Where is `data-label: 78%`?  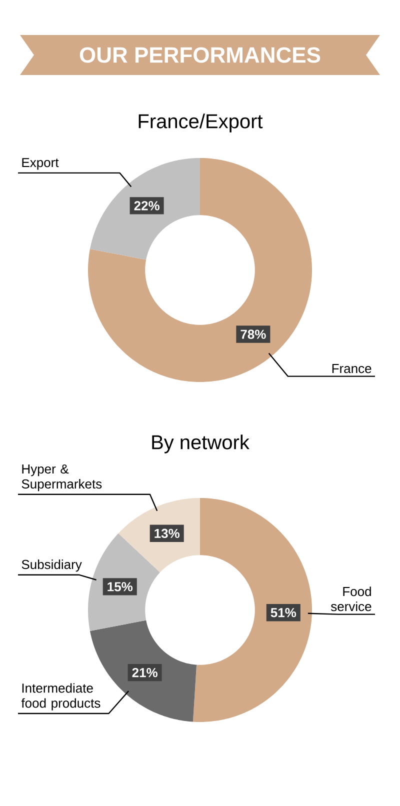
data-label: 78% is located at coordinates (253, 334).